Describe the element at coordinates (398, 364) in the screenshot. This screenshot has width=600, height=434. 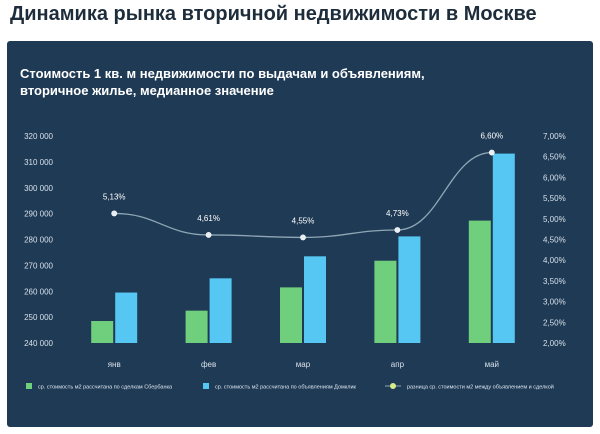
I see `x-tick-label: апр` at that location.